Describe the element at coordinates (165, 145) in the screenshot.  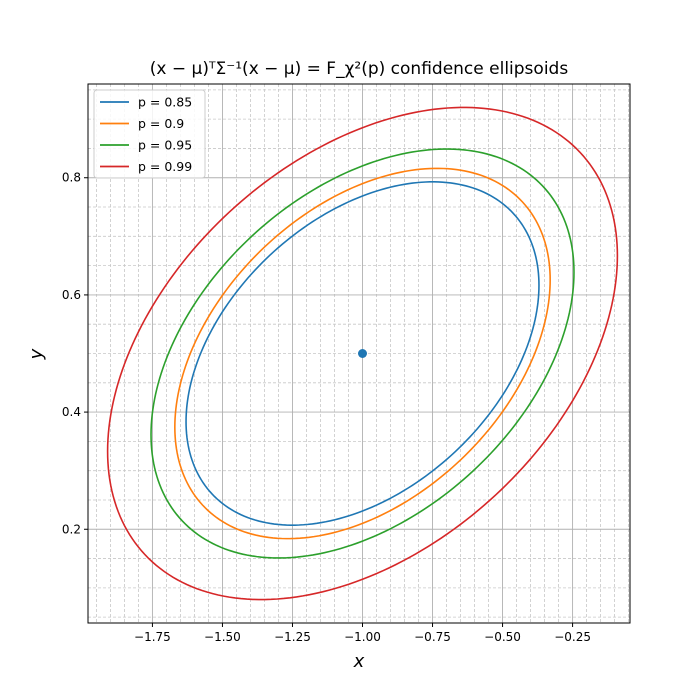
I see `legend-label: p = 0.95` at that location.